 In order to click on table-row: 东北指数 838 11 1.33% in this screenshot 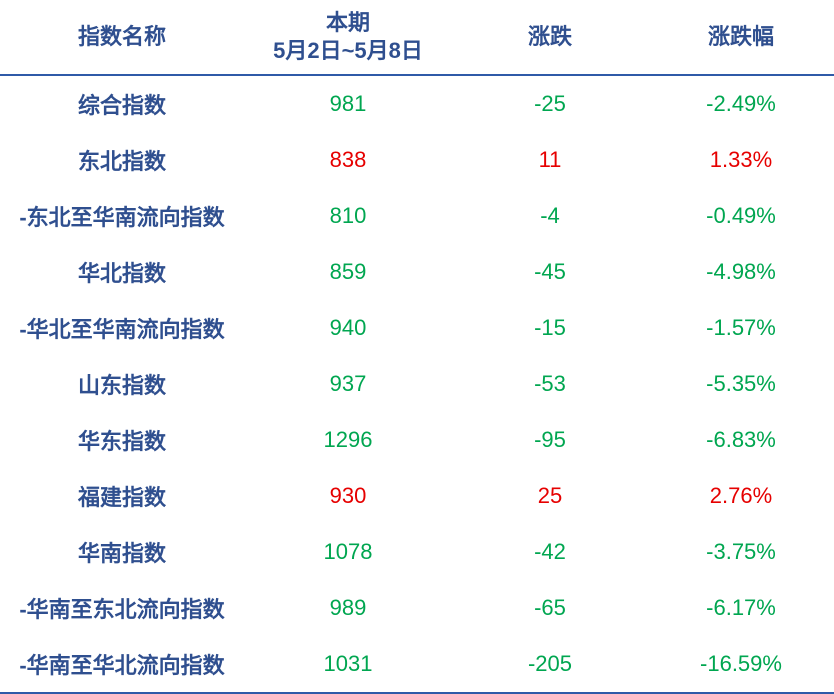, I will do `click(417, 160)`.